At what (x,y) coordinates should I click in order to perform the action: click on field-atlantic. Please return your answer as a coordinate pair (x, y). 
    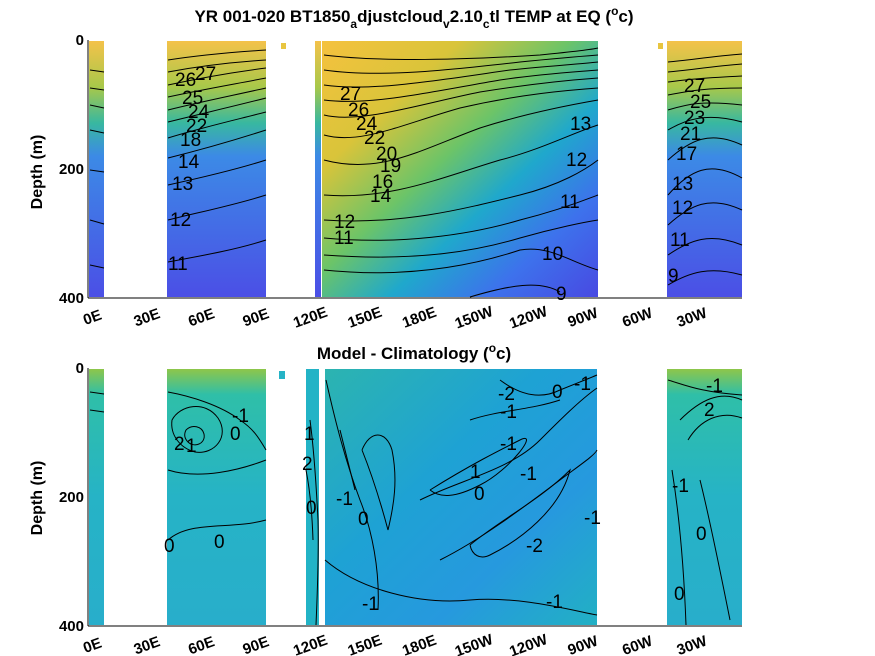
    Looking at the image, I should click on (704, 169).